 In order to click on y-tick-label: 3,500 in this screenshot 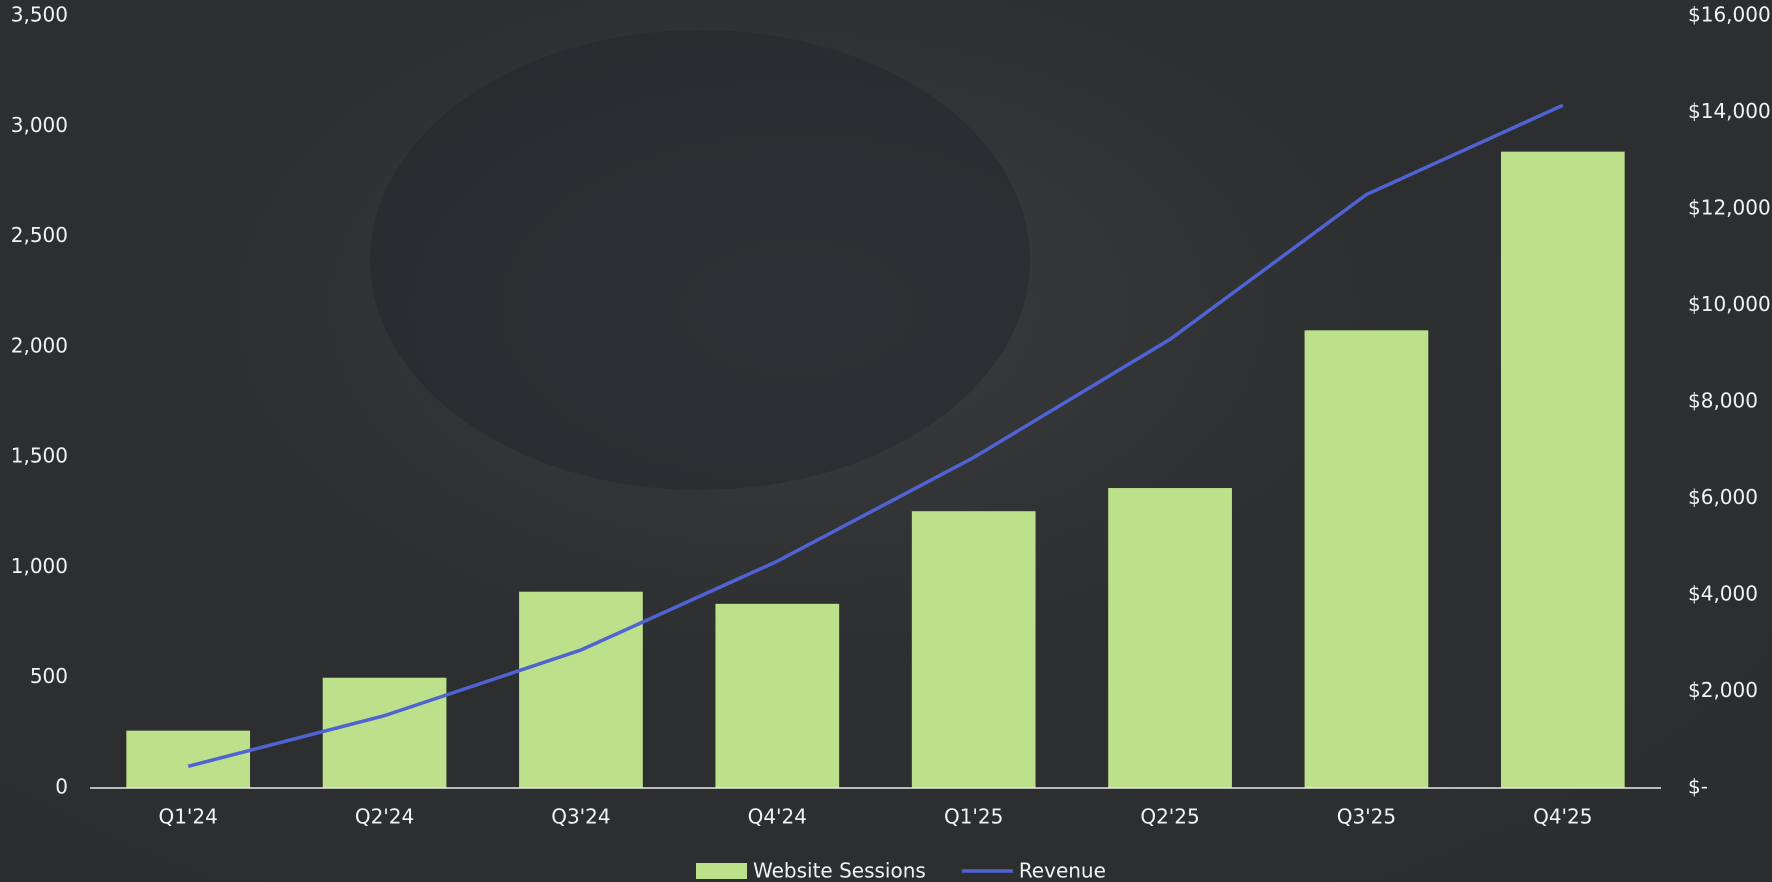, I will do `click(39, 15)`.